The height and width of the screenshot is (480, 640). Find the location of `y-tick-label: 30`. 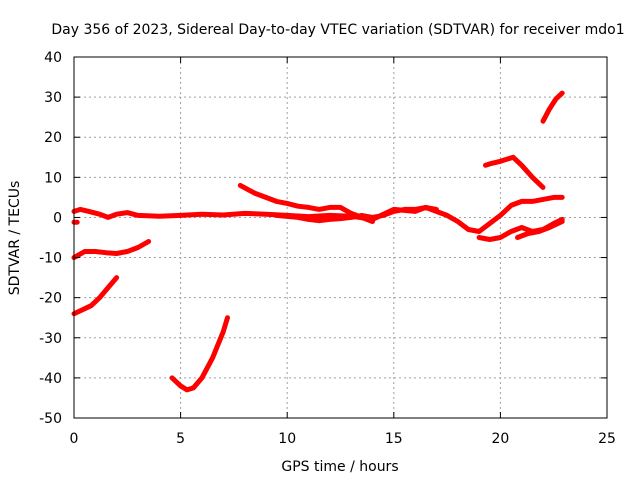

y-tick-label: 30 is located at coordinates (53, 98).